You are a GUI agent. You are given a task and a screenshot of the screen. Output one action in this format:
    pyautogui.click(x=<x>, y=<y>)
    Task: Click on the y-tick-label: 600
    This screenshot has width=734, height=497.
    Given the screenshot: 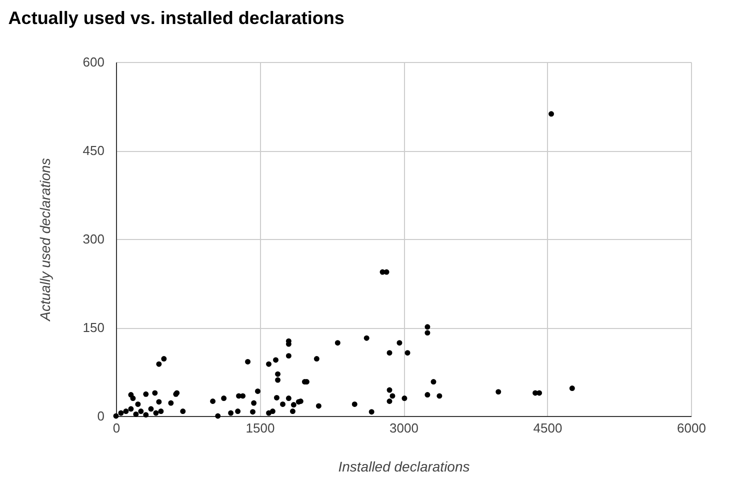 What is the action you would take?
    pyautogui.click(x=93, y=62)
    